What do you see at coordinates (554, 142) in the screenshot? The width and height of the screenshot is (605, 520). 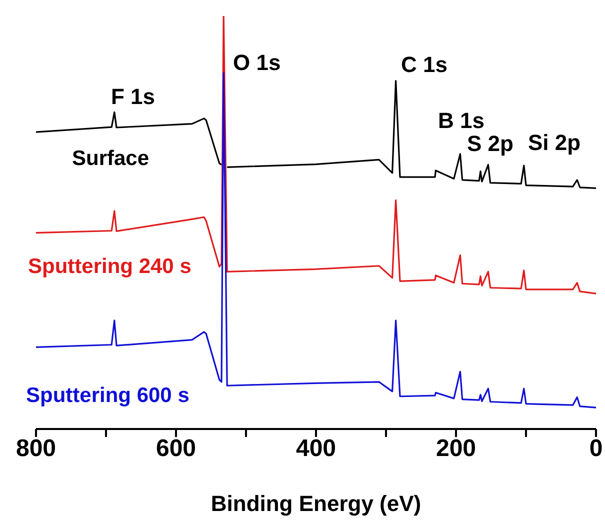 I see `annotation: Si 2p` at bounding box center [554, 142].